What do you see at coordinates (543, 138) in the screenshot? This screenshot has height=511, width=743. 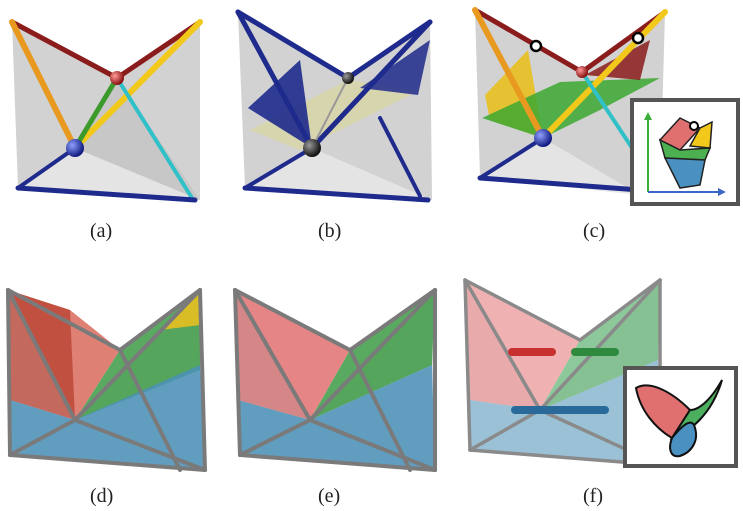 I see `panel-c-blue-vertex` at bounding box center [543, 138].